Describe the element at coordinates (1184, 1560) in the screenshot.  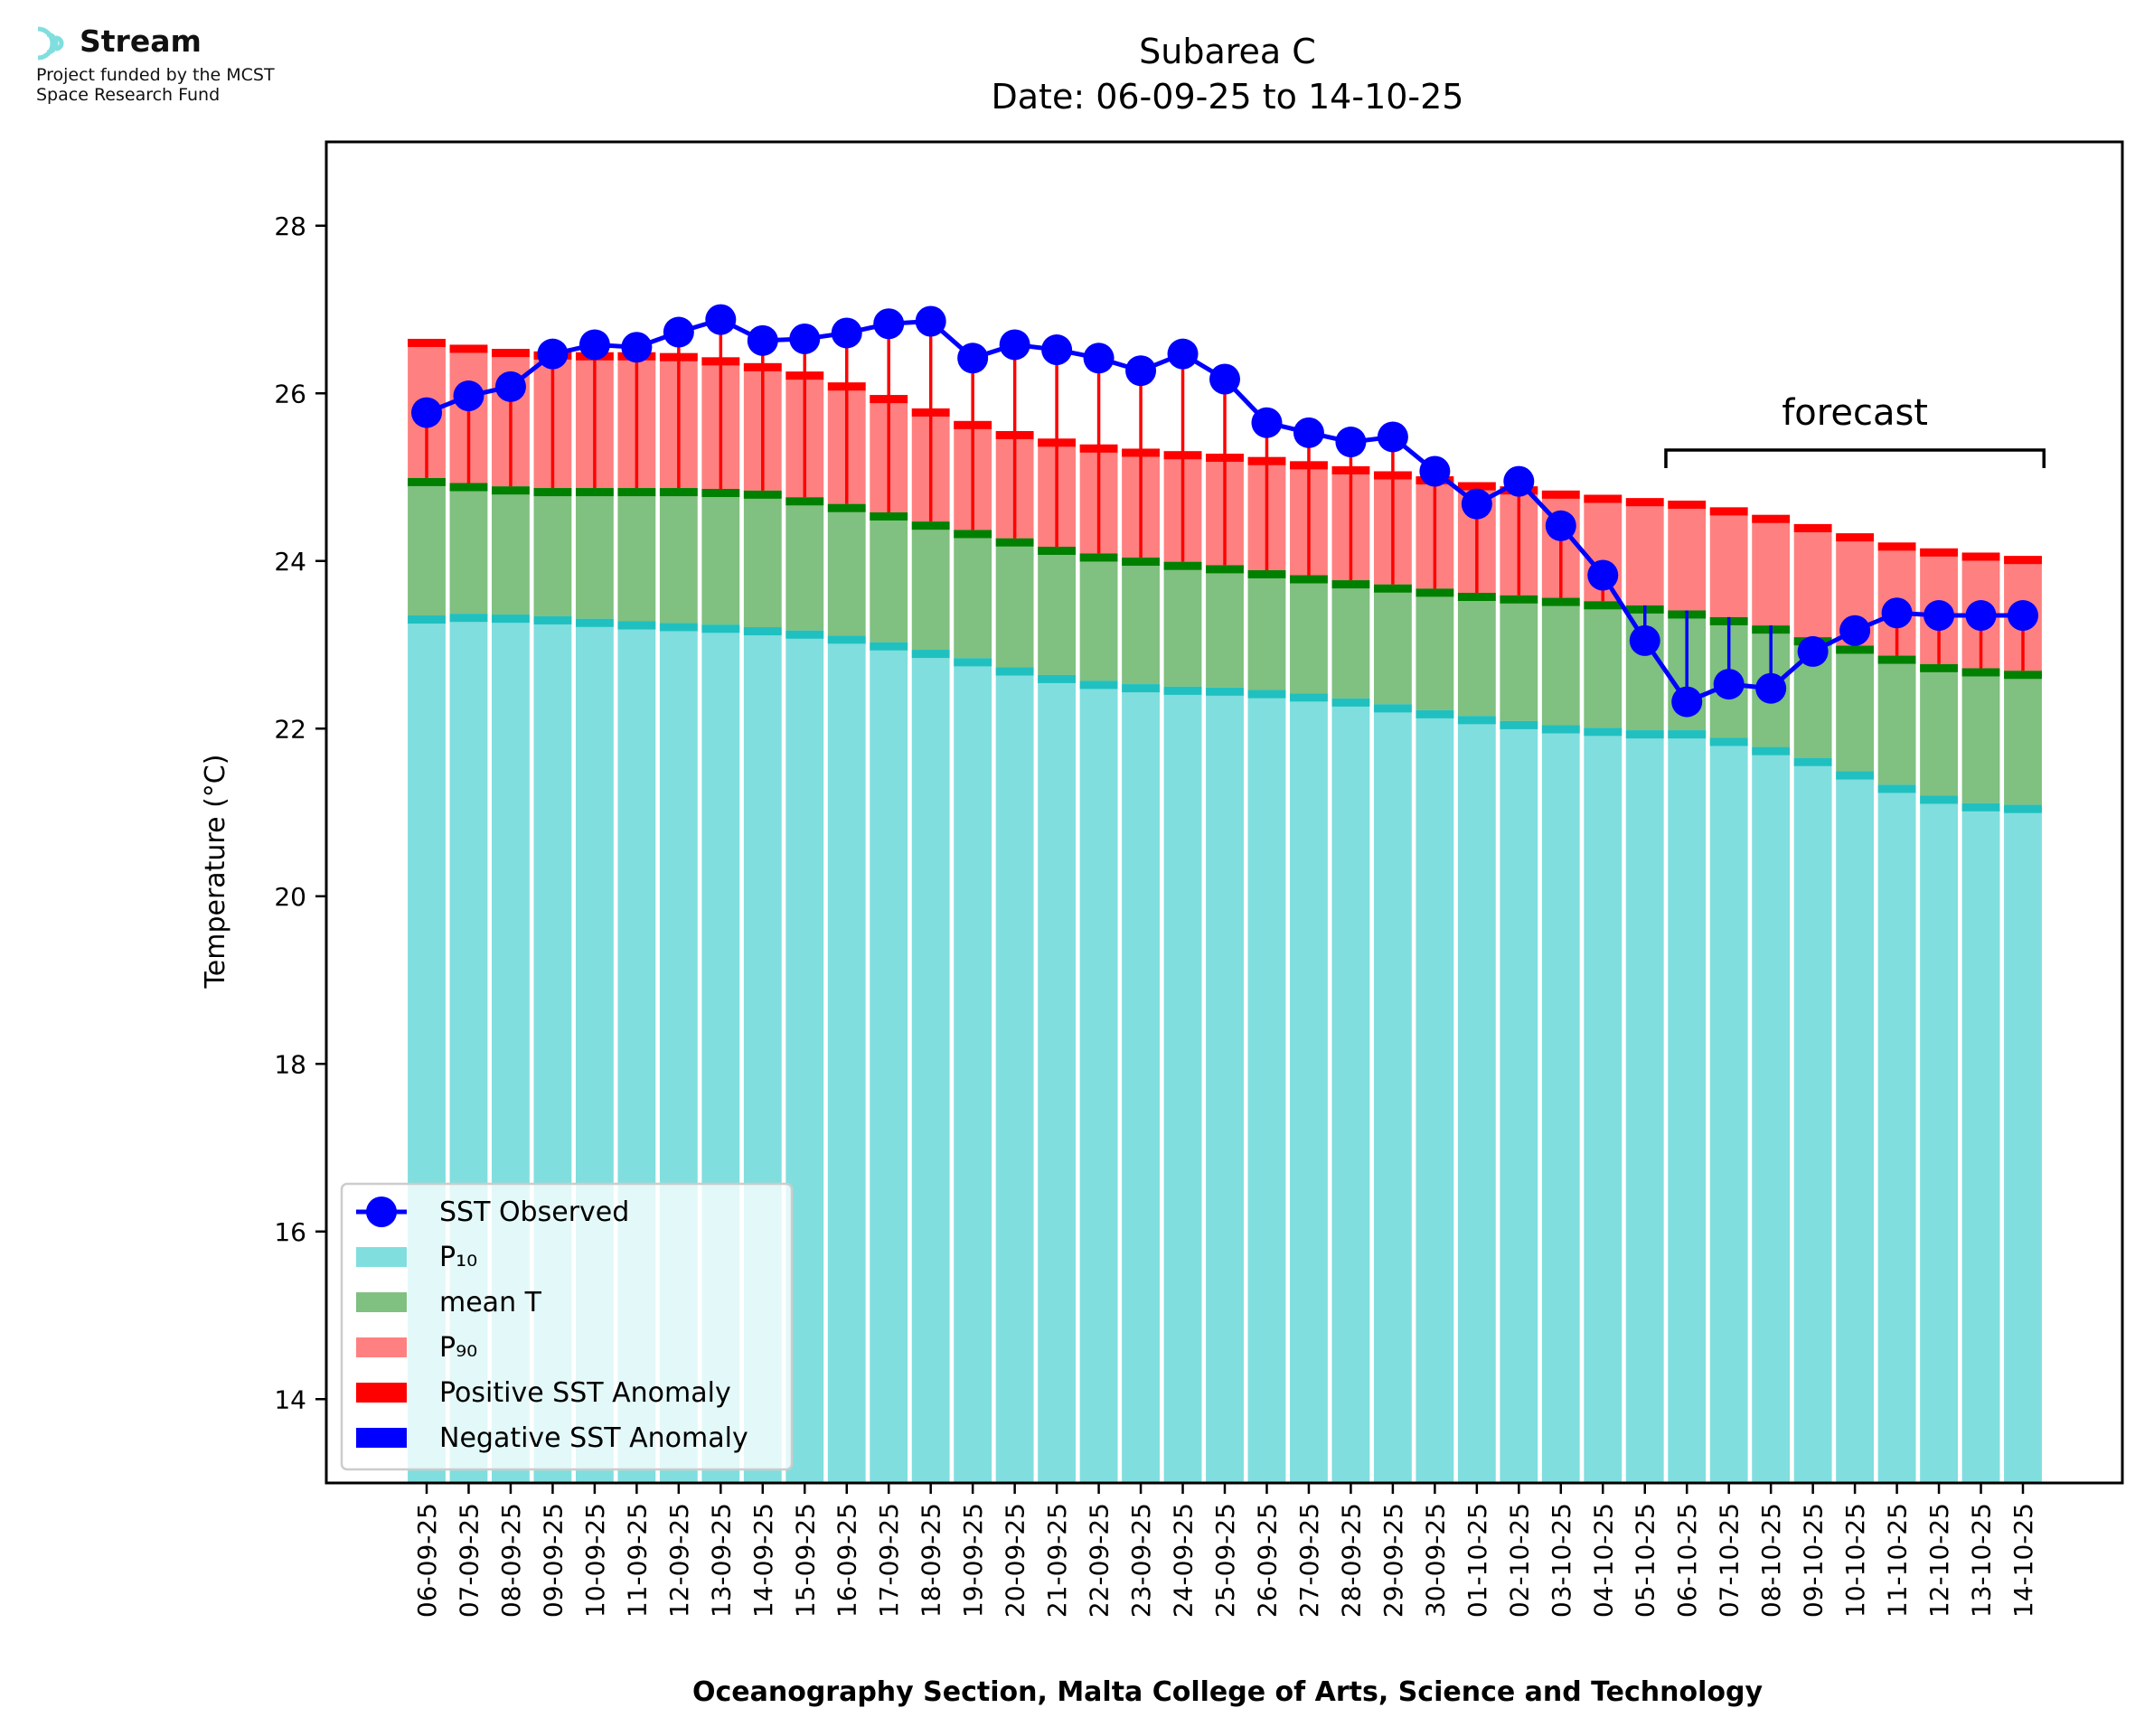
I see `x-tick-label: 24-09-25` at that location.